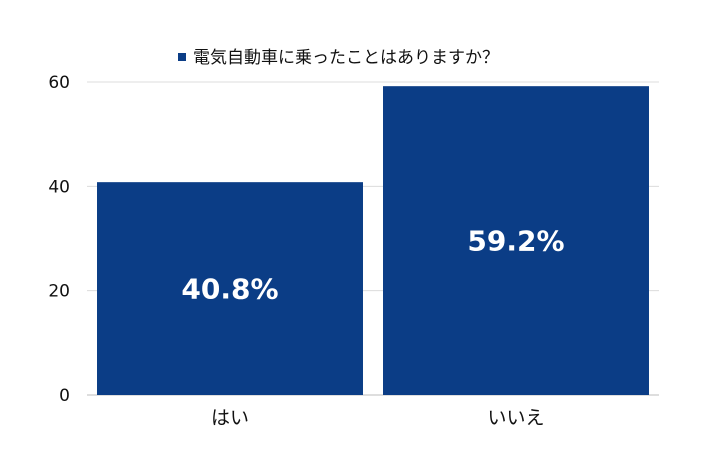  What do you see at coordinates (346, 58) in the screenshot?
I see `legend-label: 電気自動車に乗ったことはありますか？` at bounding box center [346, 58].